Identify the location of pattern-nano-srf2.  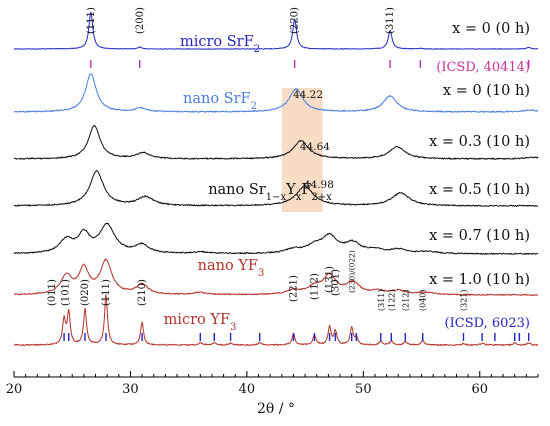
(276, 93).